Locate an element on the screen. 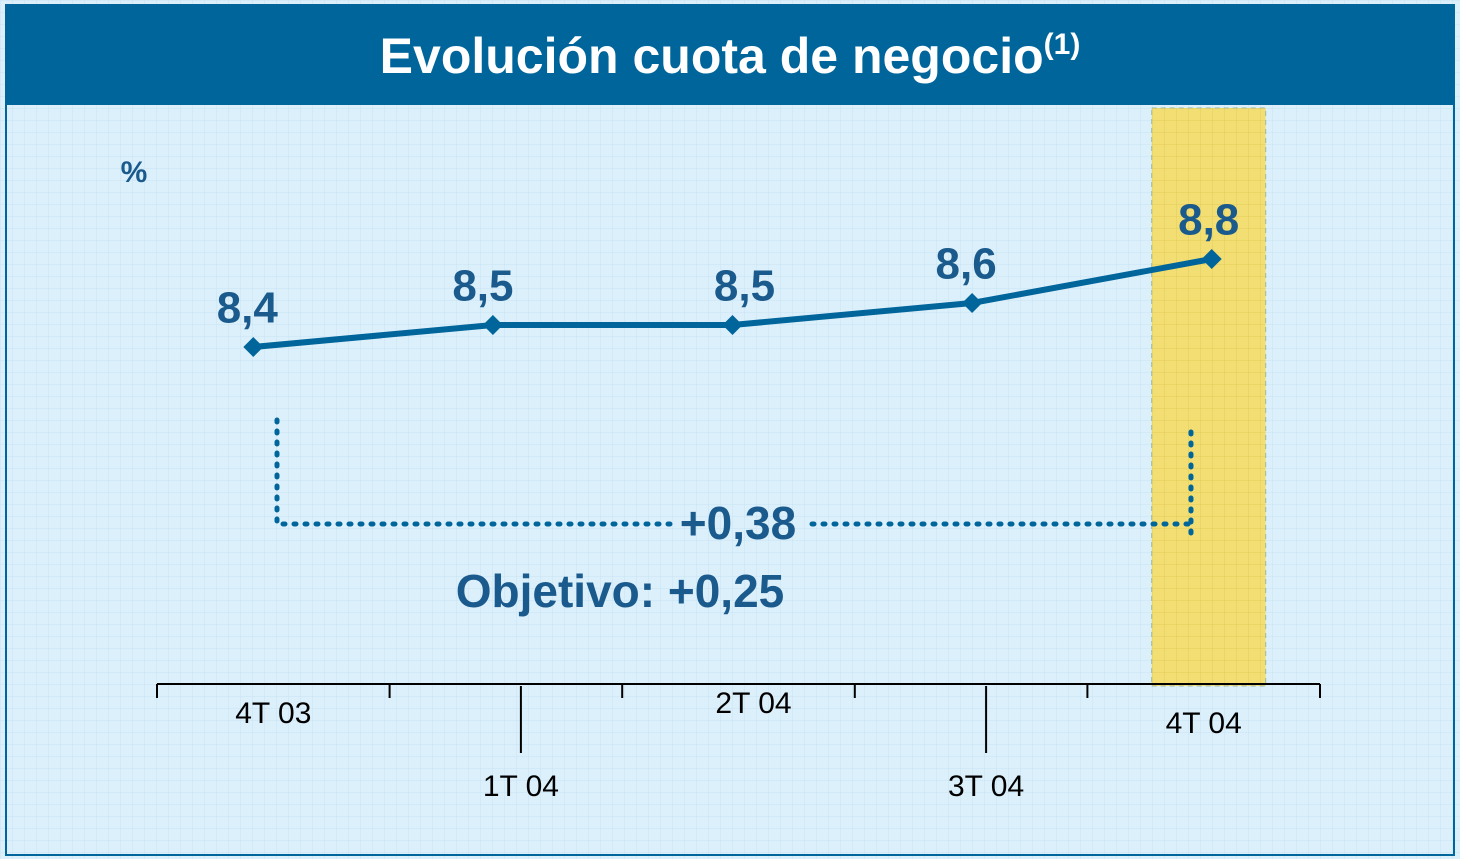  data-label: 8,6 is located at coordinates (966, 264).